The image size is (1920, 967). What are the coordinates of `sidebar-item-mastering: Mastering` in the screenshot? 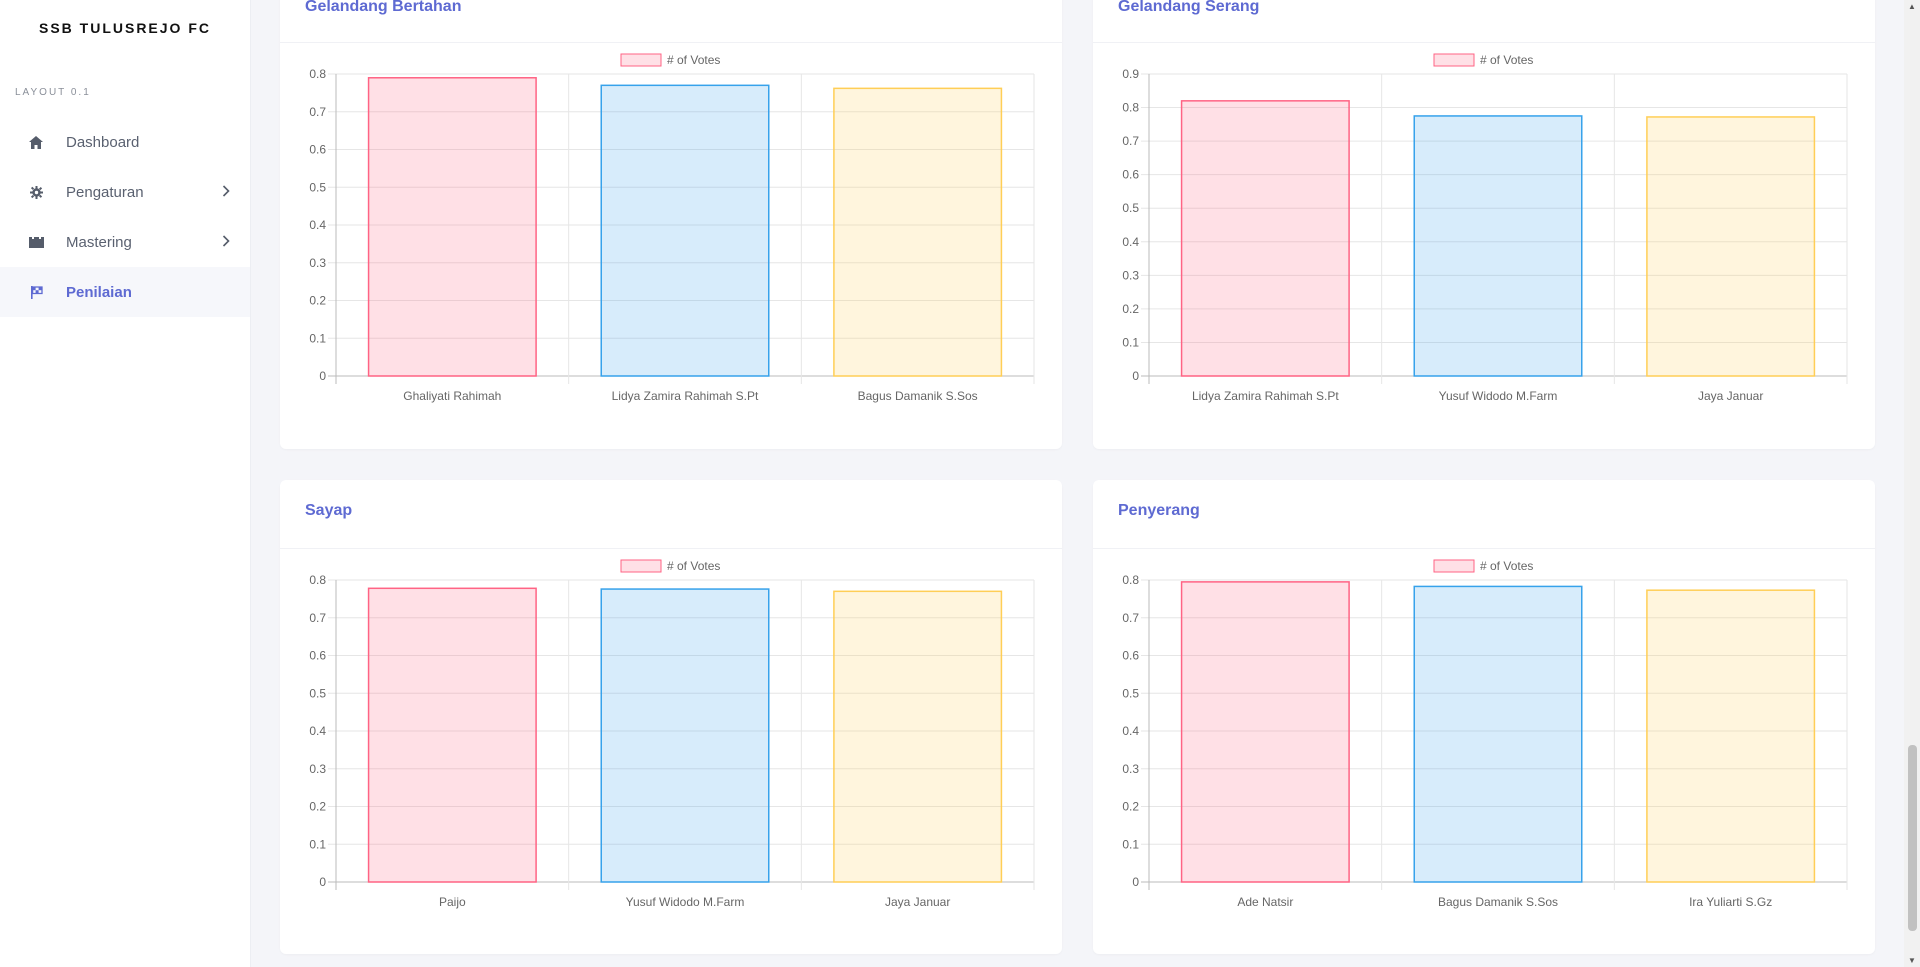 It's located at (125, 242).